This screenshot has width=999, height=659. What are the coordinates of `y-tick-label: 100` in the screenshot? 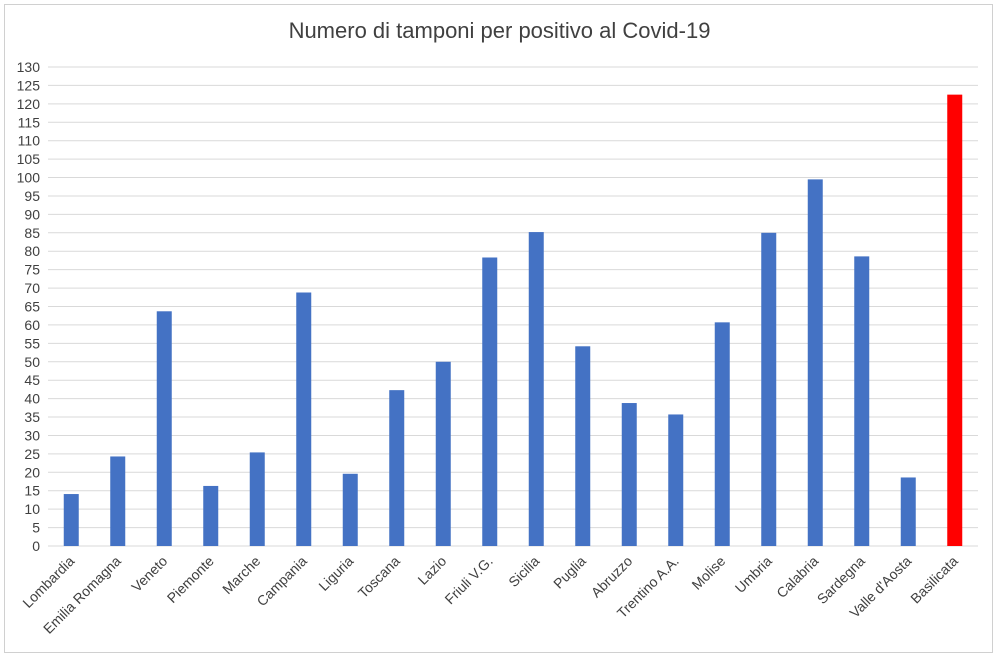 It's located at (29, 178).